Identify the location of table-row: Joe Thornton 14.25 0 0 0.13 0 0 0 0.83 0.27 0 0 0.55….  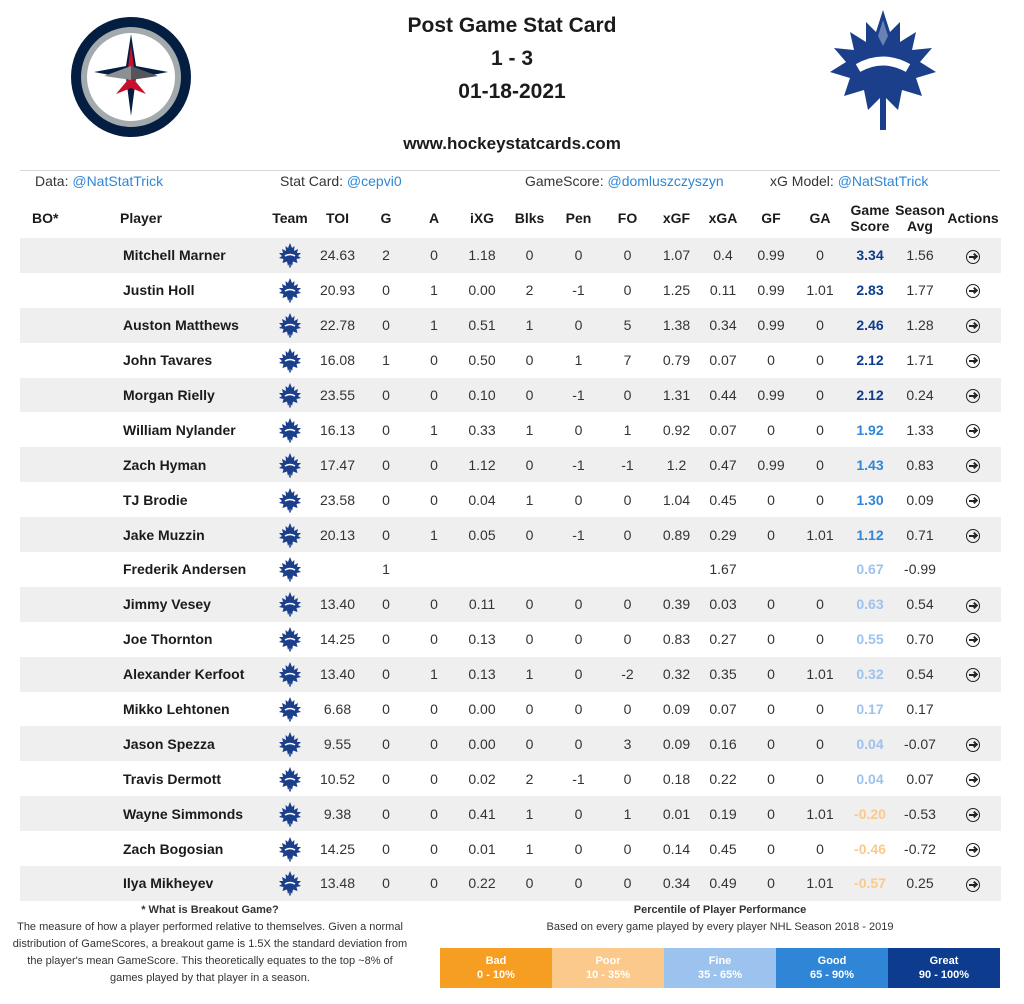
(510, 639).